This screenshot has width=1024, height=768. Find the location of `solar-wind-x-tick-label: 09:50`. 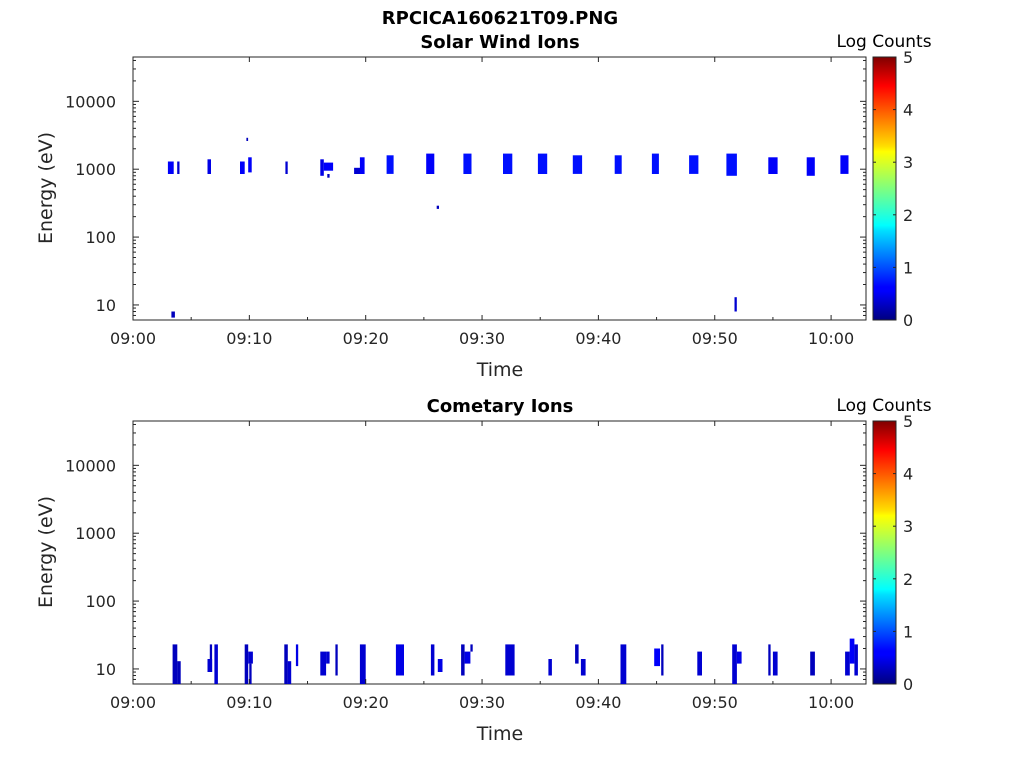

solar-wind-x-tick-label: 09:50 is located at coordinates (715, 338).